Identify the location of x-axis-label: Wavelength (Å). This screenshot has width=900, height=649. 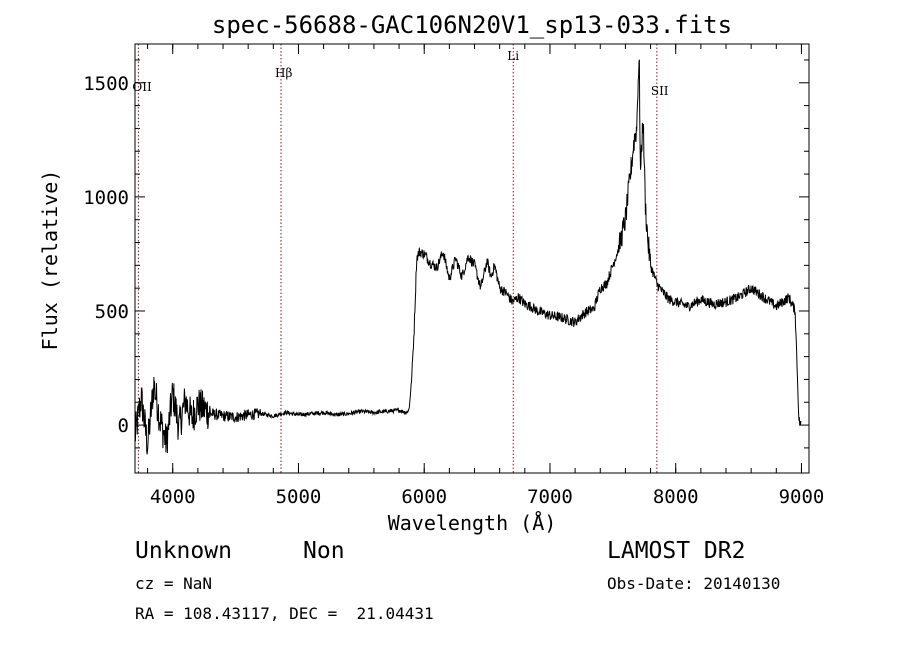
(472, 523).